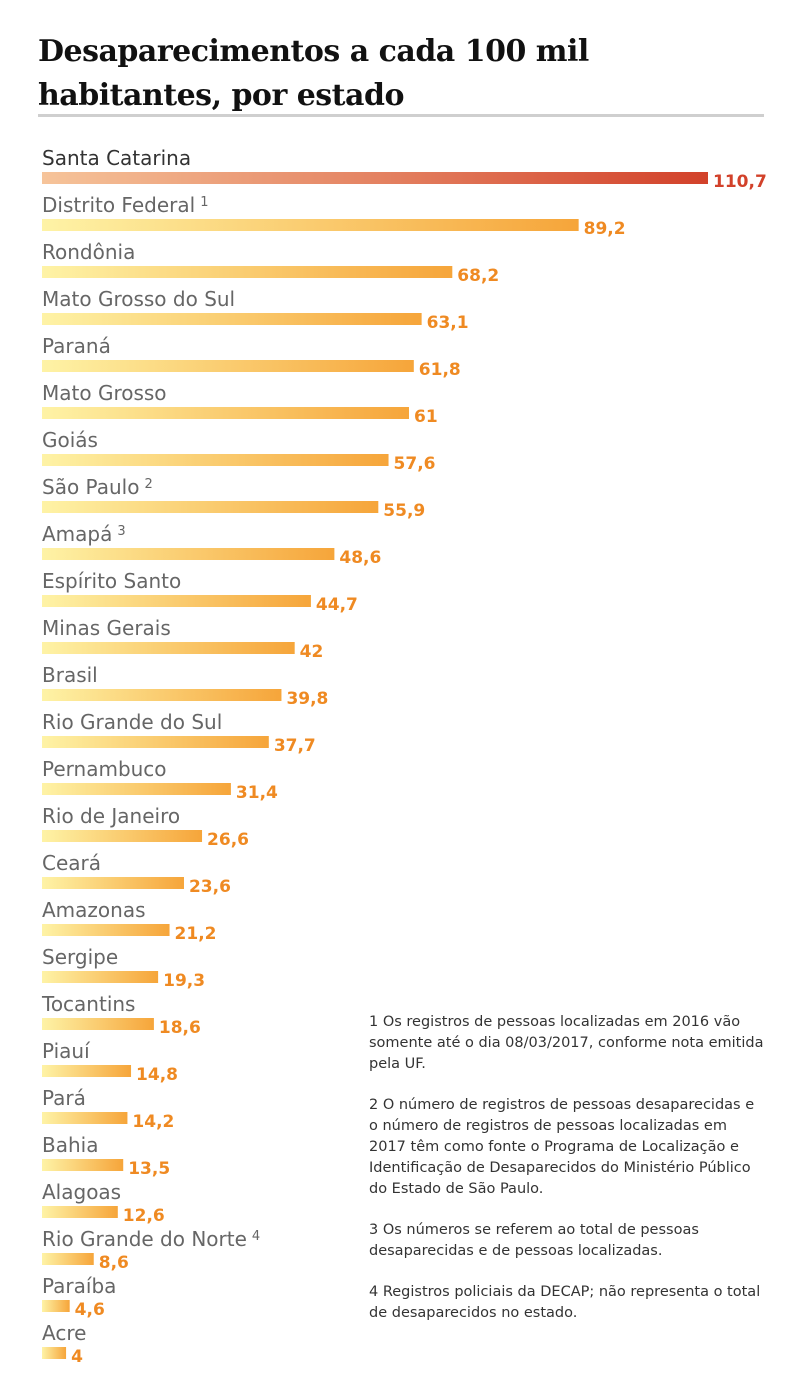 This screenshot has height=1398, width=800. What do you see at coordinates (210, 887) in the screenshot?
I see `value-label: 23,6` at bounding box center [210, 887].